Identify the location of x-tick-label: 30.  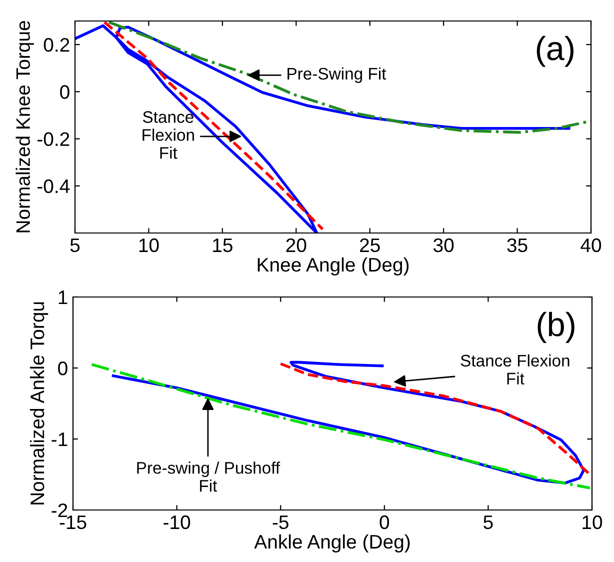
(444, 245).